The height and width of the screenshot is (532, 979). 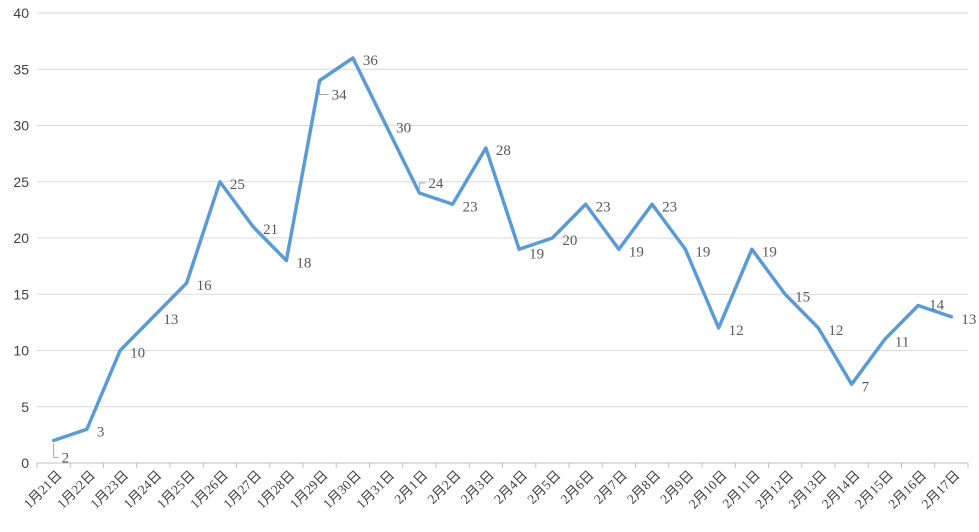 I want to click on x-axis-tick-label: 2月5日, so click(x=543, y=487).